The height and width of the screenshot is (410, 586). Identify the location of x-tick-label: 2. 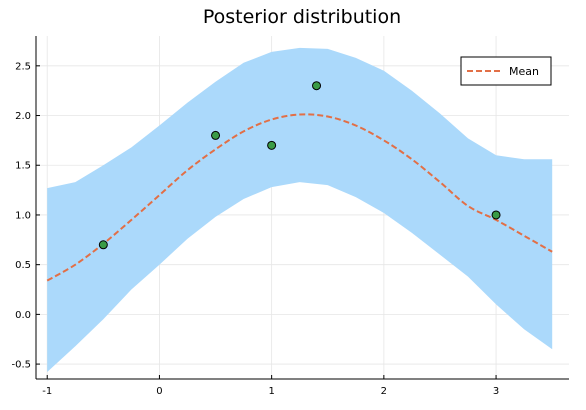
(384, 391).